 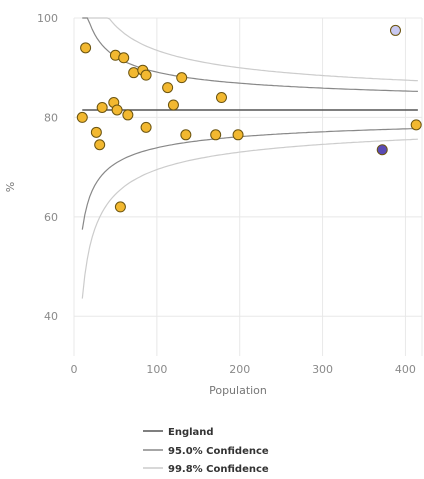 I want to click on legend-label-england: England, so click(x=191, y=432).